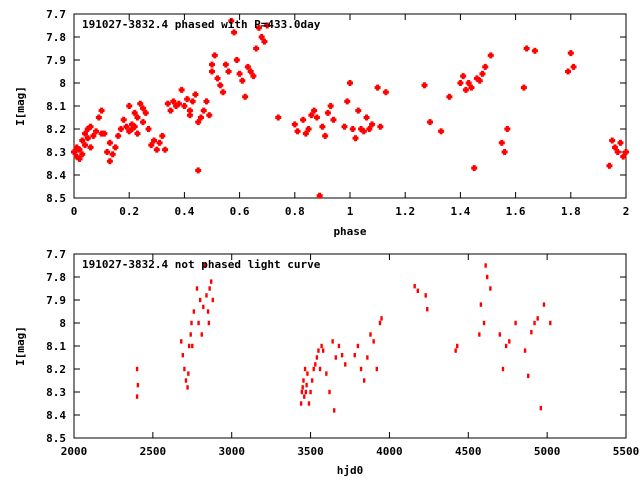 The width and height of the screenshot is (640, 480). I want to click on x-tick-label: 1.2, so click(405, 211).